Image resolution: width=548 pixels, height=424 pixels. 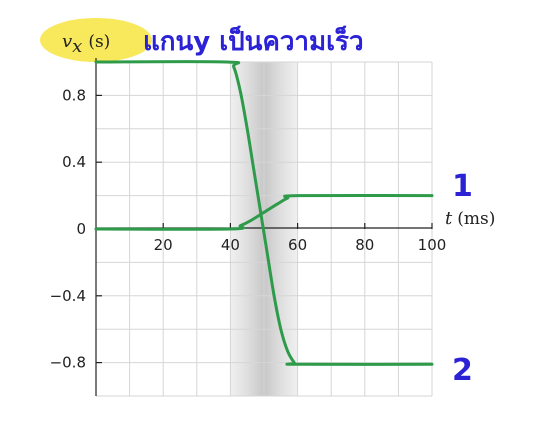 What do you see at coordinates (230, 245) in the screenshot?
I see `x-tick-label: 40` at bounding box center [230, 245].